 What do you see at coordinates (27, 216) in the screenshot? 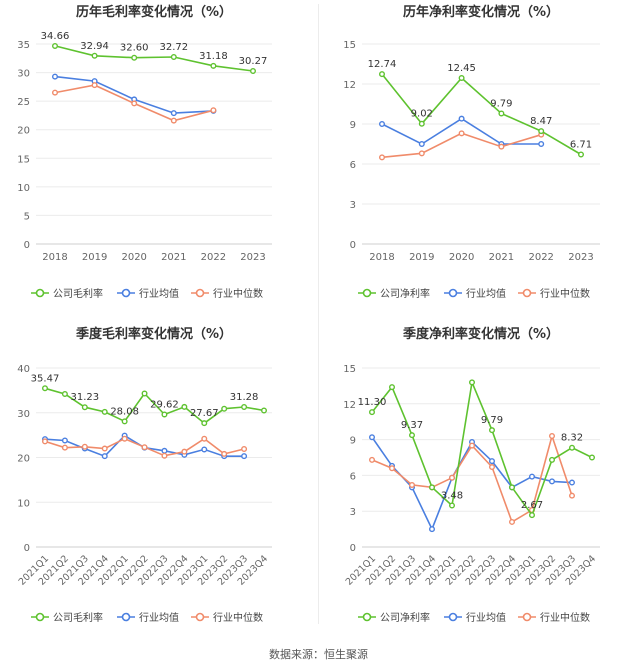
I see `y-tick-label: 5` at bounding box center [27, 216].